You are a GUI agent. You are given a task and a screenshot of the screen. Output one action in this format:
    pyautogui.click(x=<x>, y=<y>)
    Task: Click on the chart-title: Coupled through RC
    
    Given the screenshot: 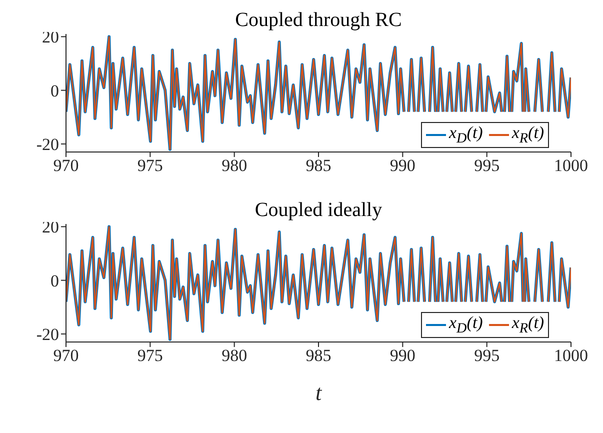 What is the action you would take?
    pyautogui.click(x=318, y=20)
    